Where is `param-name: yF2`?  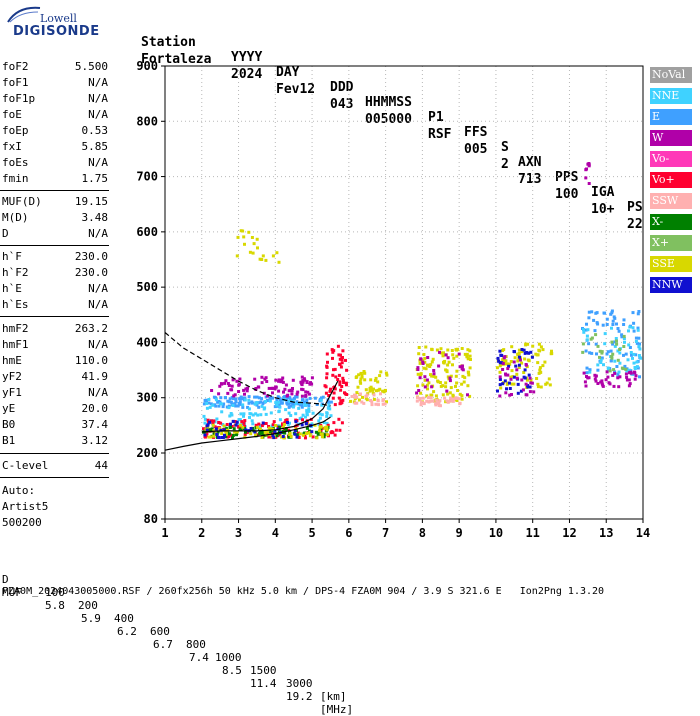
param-name: yF2 is located at coordinates (12, 376).